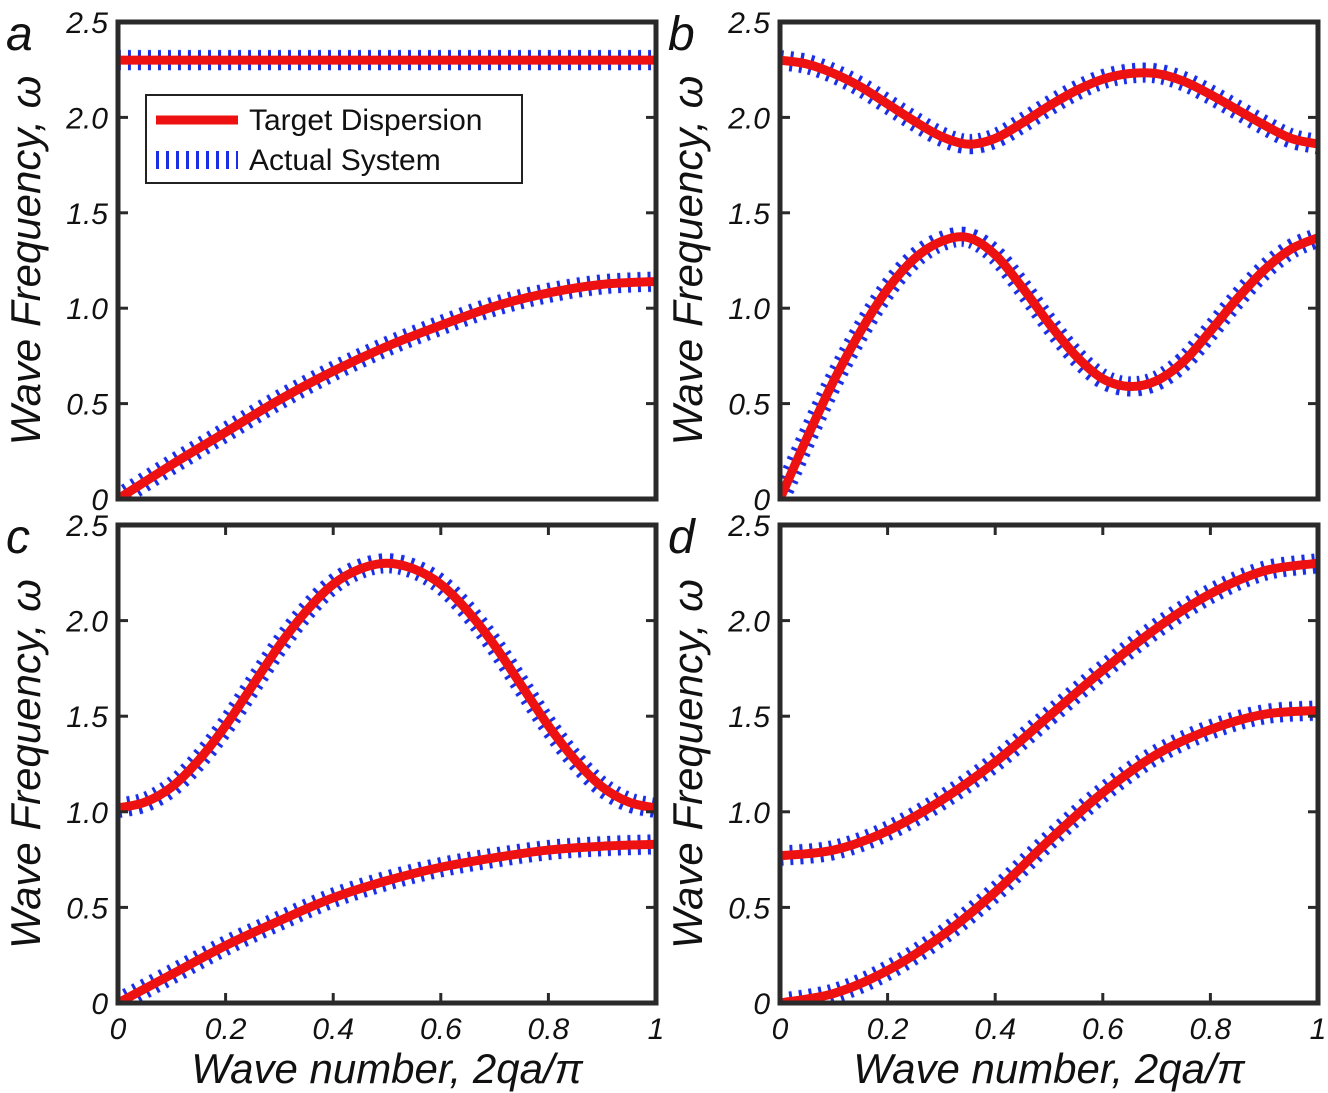  I want to click on legend-actual-label: Actual System, so click(345, 160).